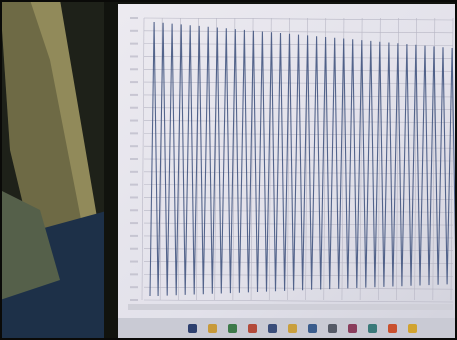 This screenshot has width=457, height=340. What do you see at coordinates (332, 328) in the screenshot?
I see `settings-icon` at bounding box center [332, 328].